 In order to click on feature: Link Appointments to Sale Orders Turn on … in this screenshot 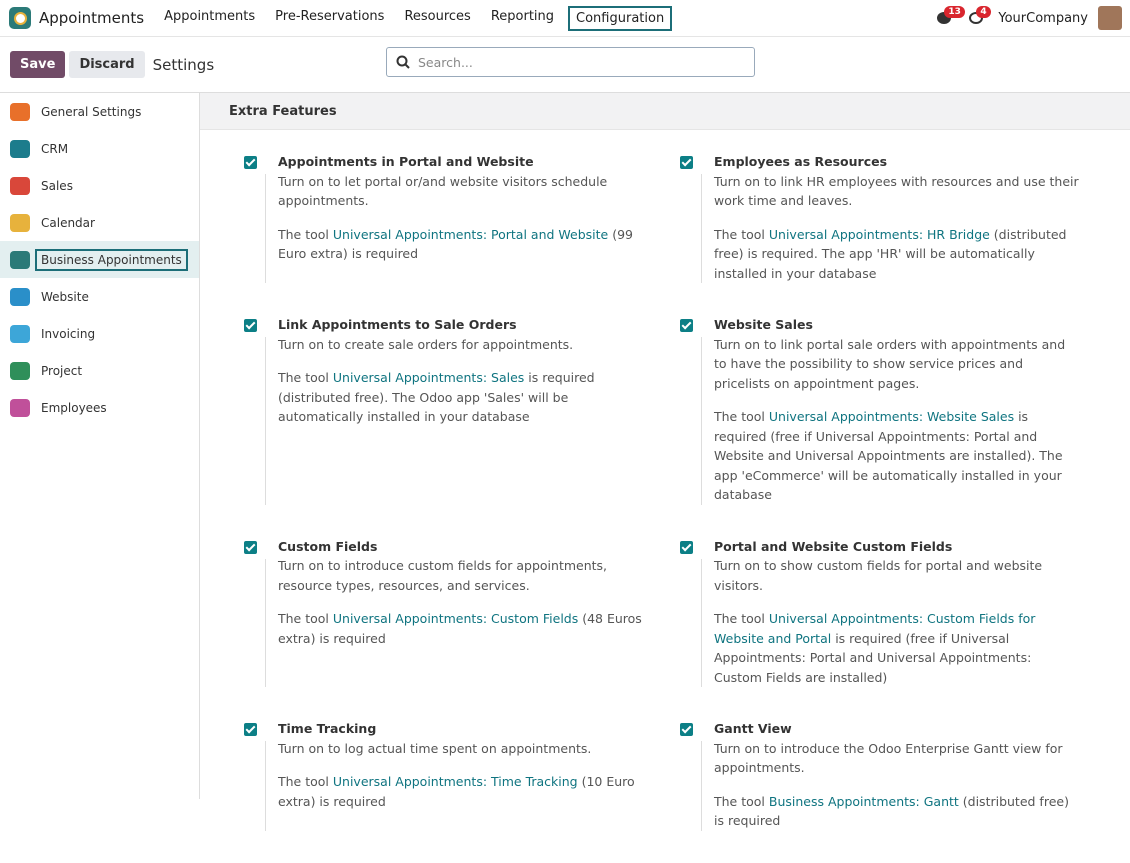, I will do `click(462, 426)`.